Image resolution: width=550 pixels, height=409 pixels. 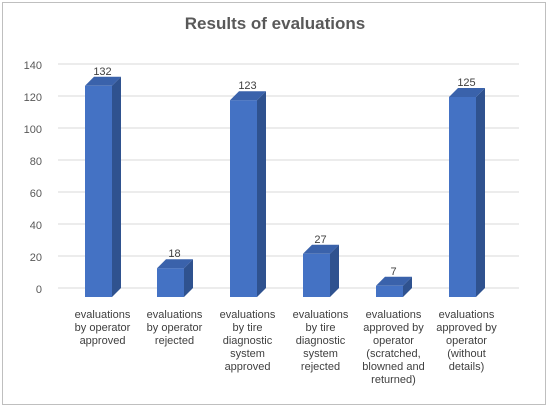 What do you see at coordinates (33, 98) in the screenshot?
I see `y-tick-label: 120` at bounding box center [33, 98].